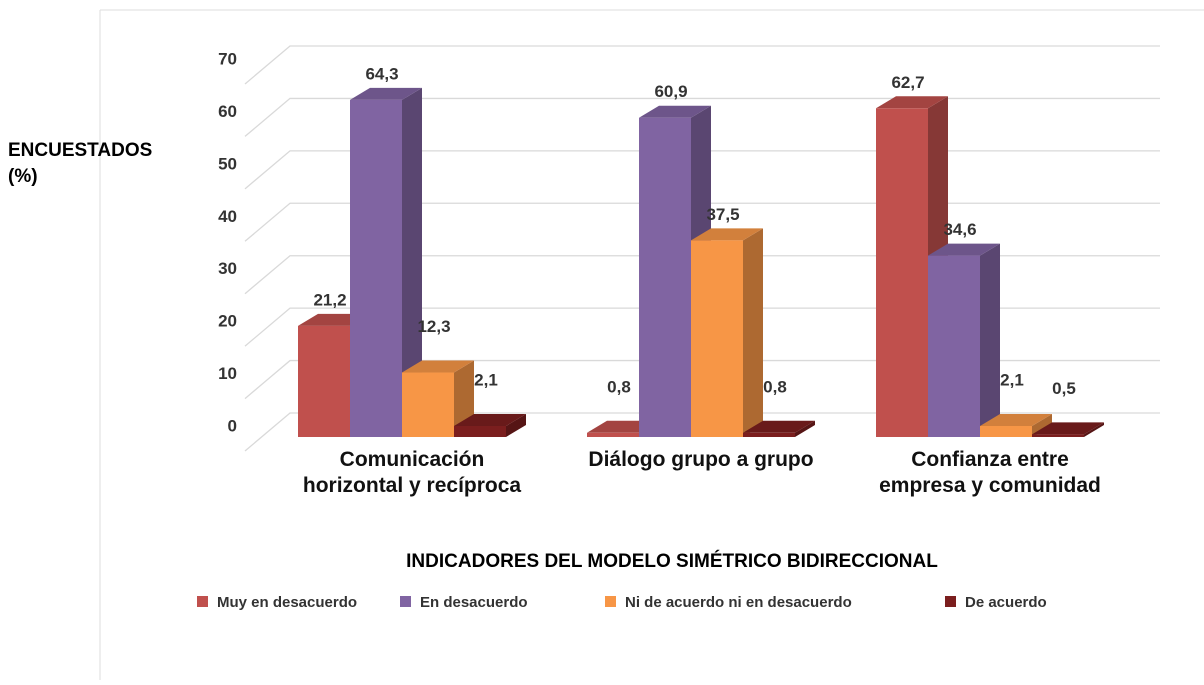 Image resolution: width=1204 pixels, height=685 pixels. I want to click on y-tick-label: 70, so click(227, 58).